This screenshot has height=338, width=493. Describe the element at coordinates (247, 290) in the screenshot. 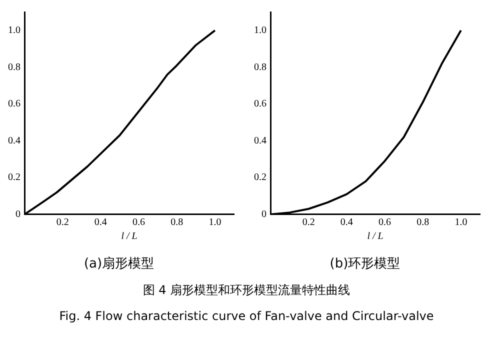

I see `caption: 图 4 扇形模型和环形模型流量特性曲线` at that location.